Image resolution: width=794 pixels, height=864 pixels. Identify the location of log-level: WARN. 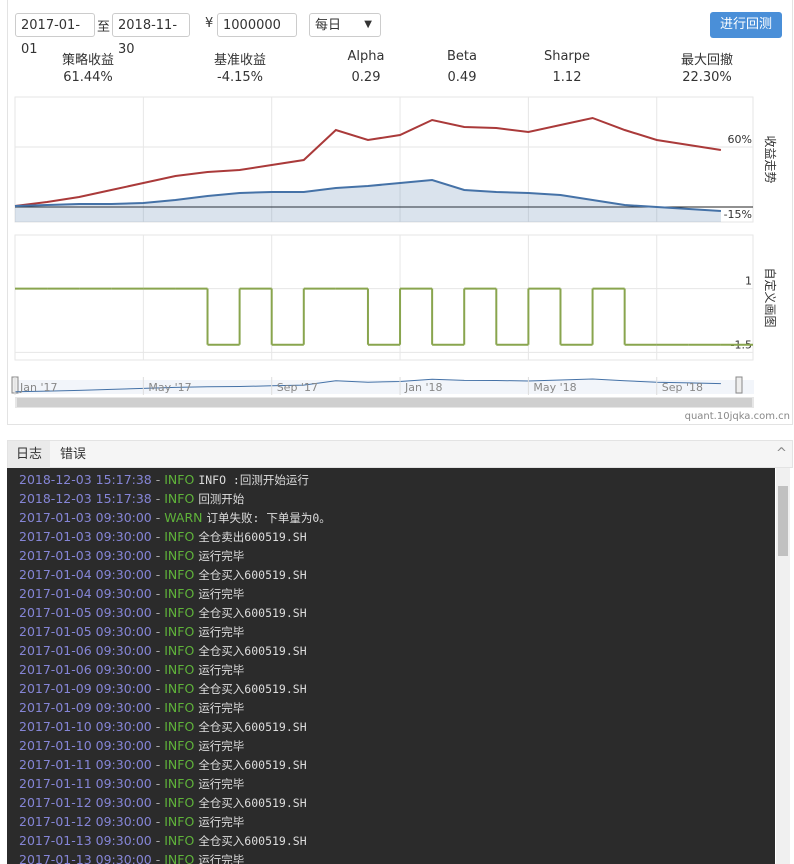
(183, 517).